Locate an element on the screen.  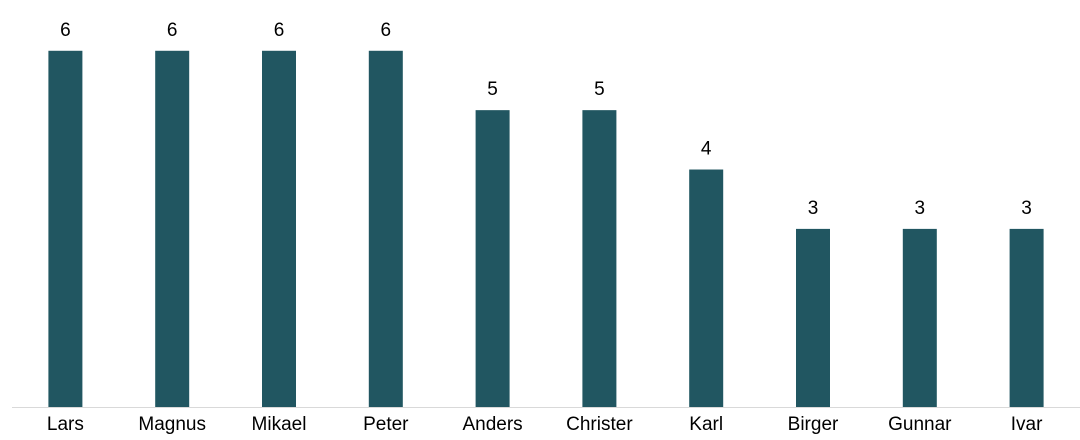
bar-ivar is located at coordinates (1026, 317).